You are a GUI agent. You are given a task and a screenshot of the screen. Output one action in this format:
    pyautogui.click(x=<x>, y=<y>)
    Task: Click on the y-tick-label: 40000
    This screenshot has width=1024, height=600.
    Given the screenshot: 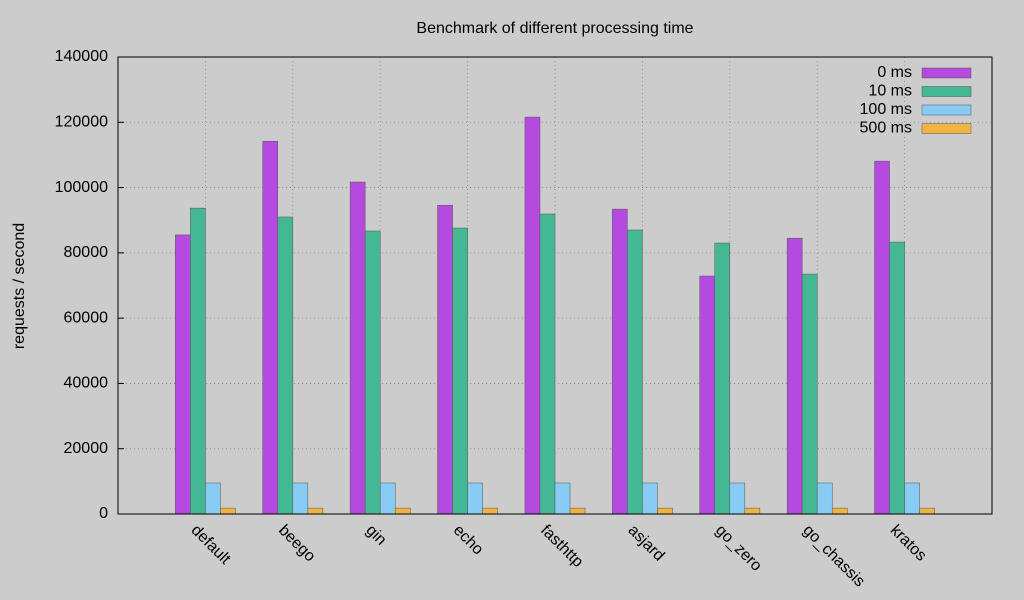 What is the action you would take?
    pyautogui.click(x=86, y=383)
    